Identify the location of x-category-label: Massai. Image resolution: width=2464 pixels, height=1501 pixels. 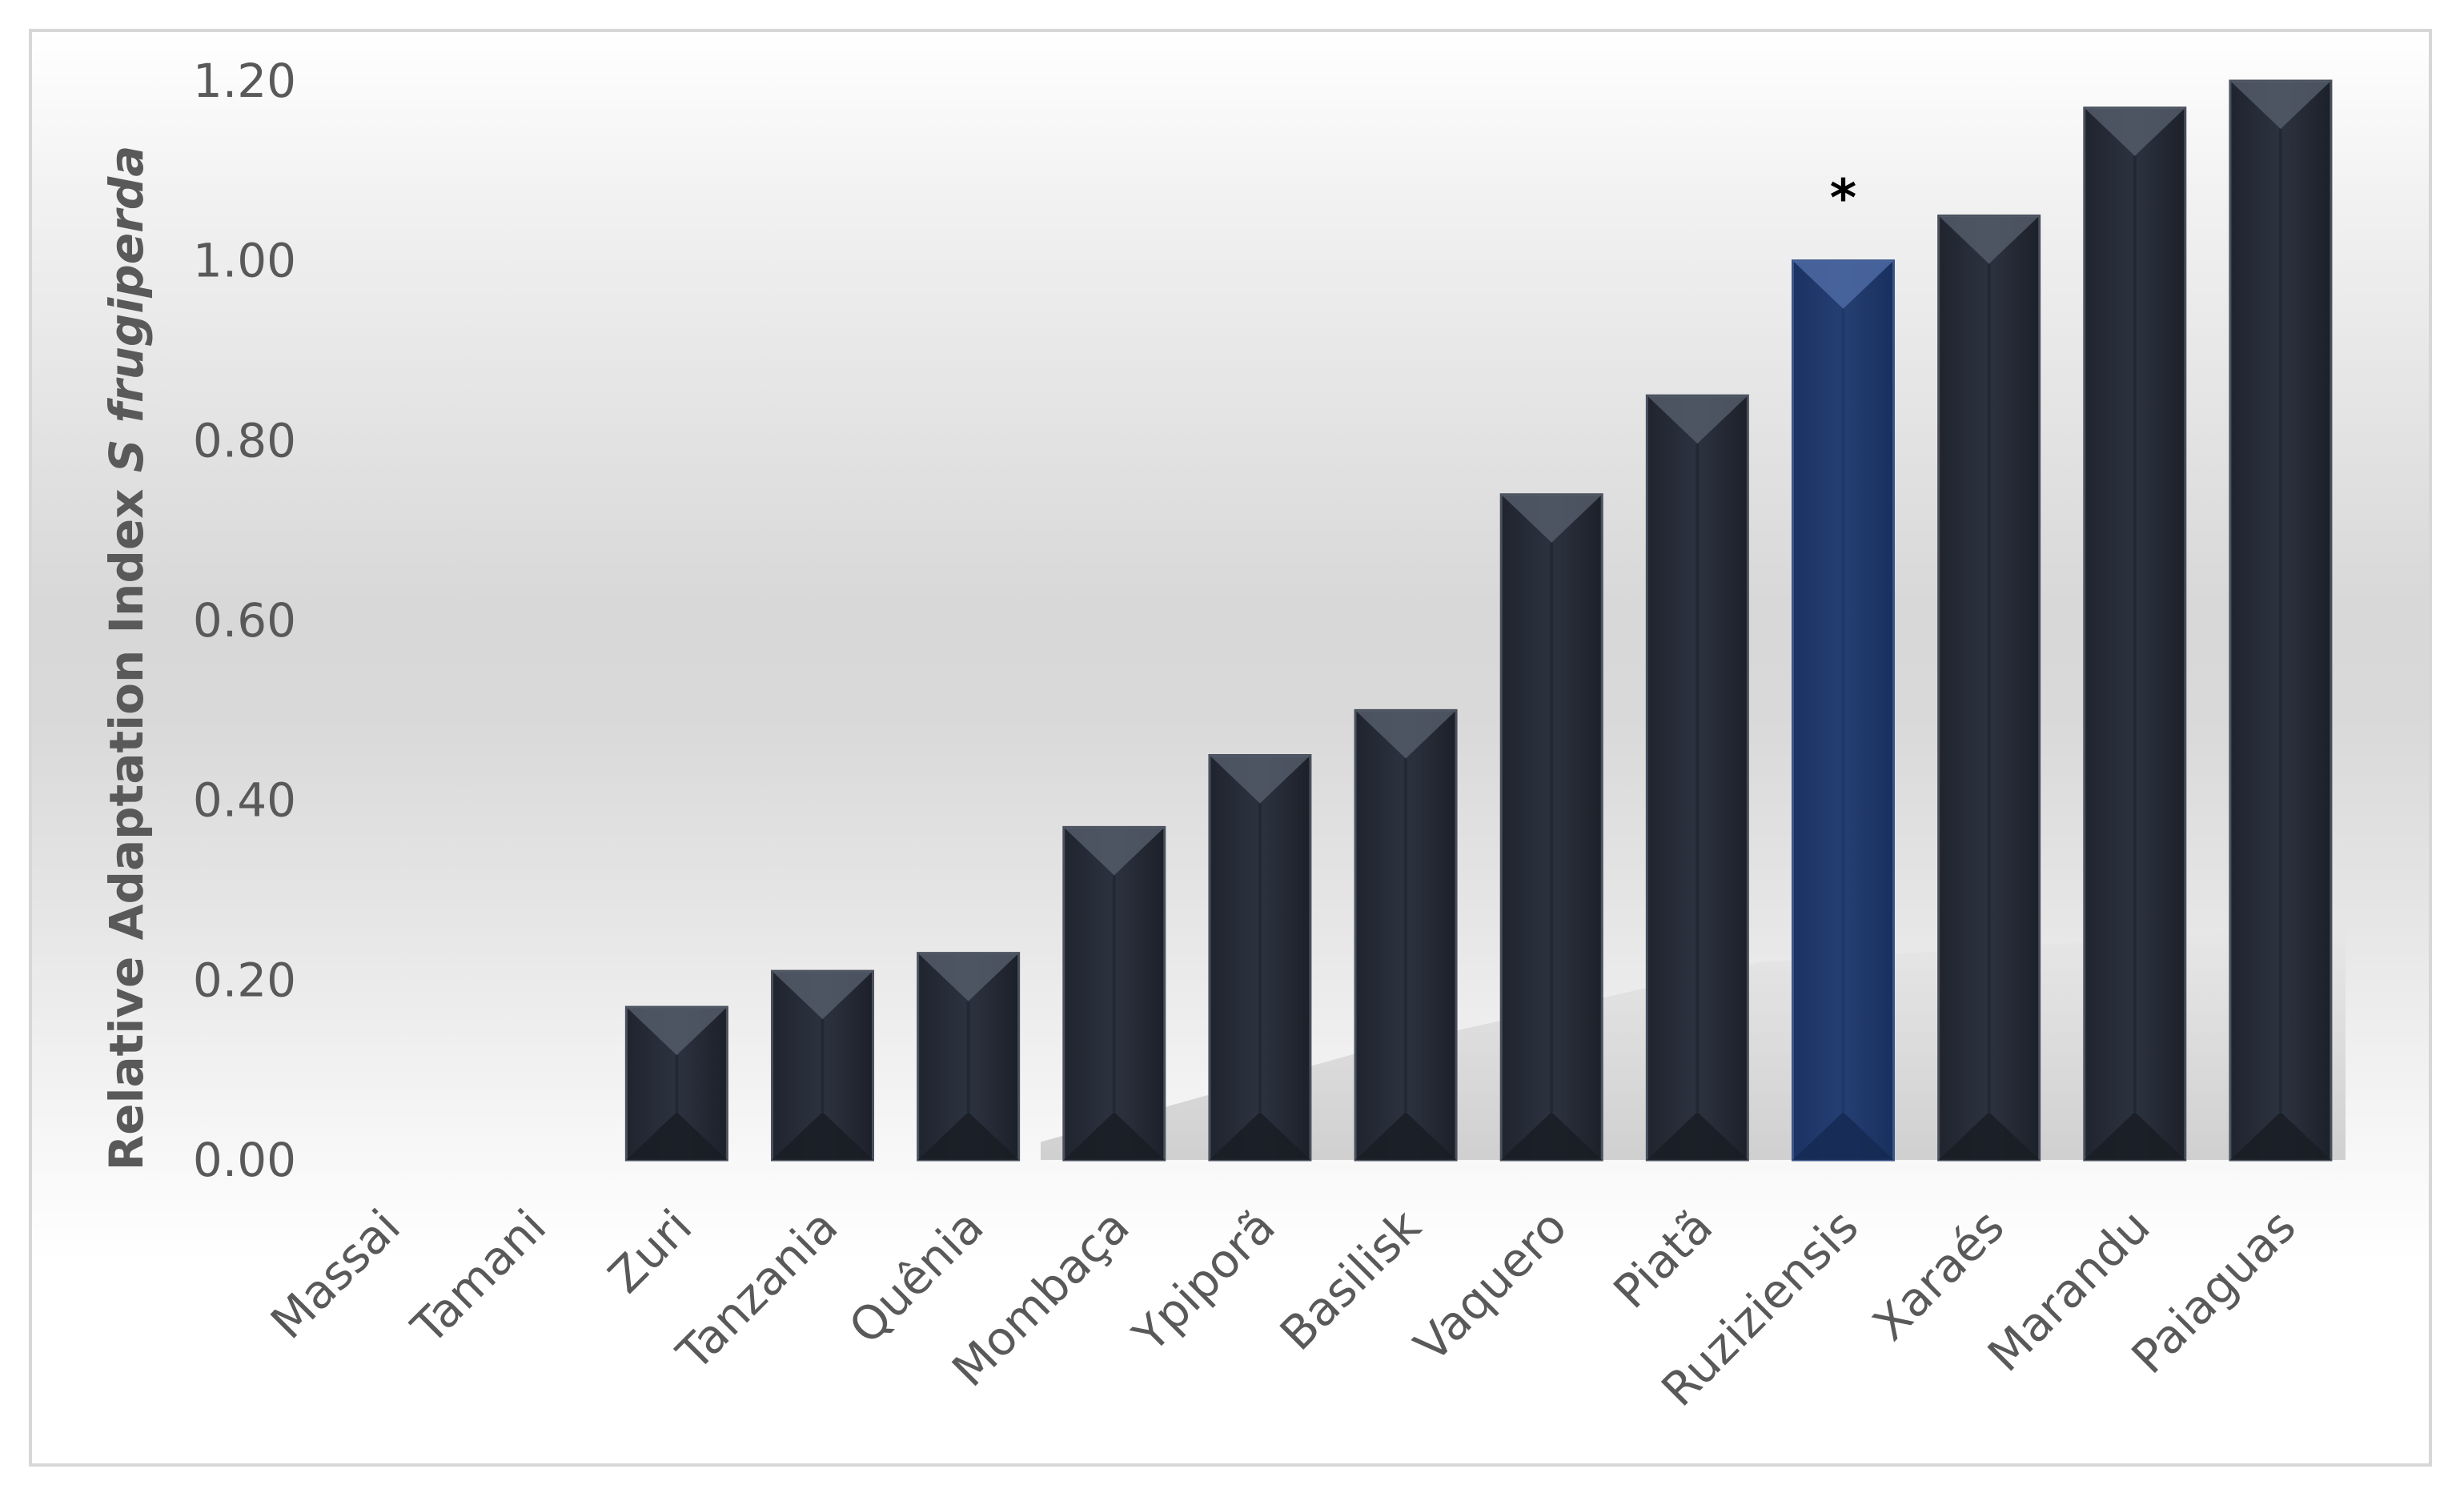
(335, 1274).